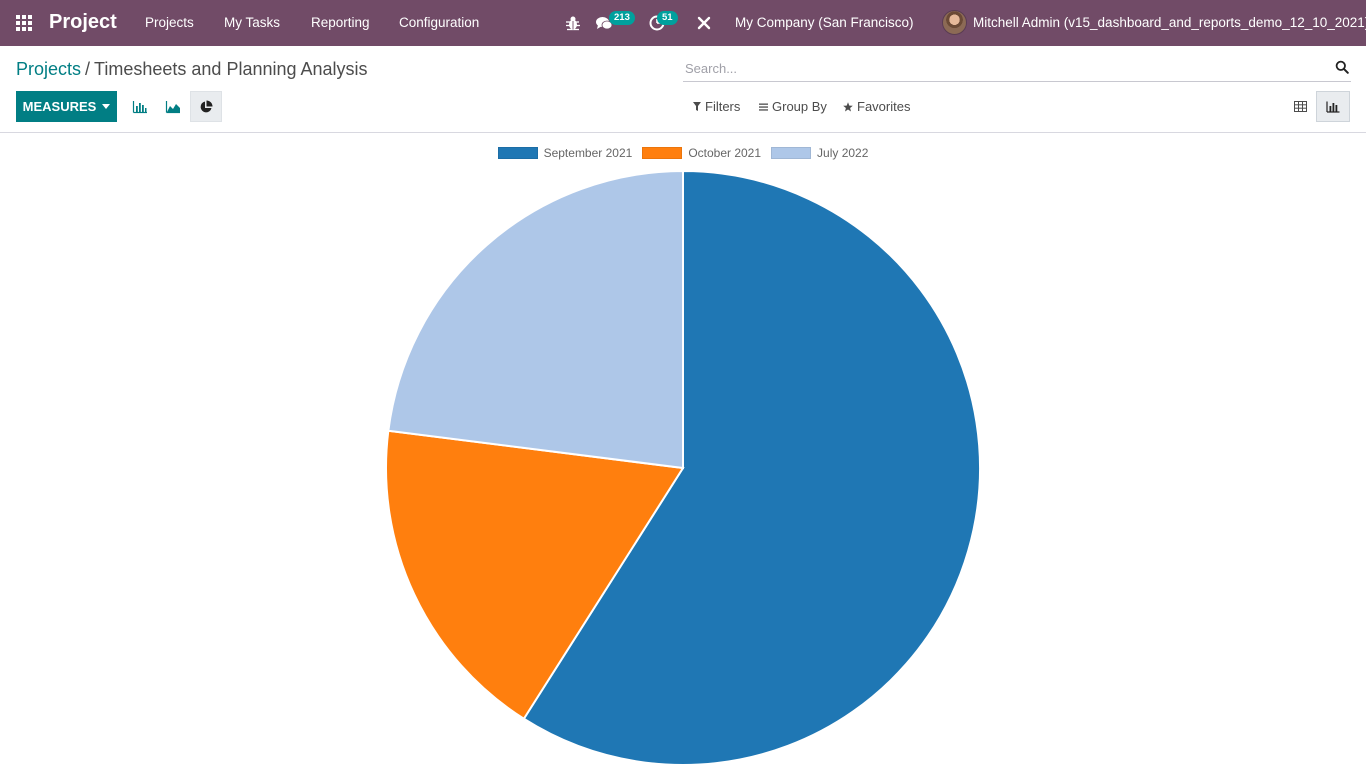 This screenshot has width=1366, height=768. I want to click on filters-dropdown: Filters, so click(716, 106).